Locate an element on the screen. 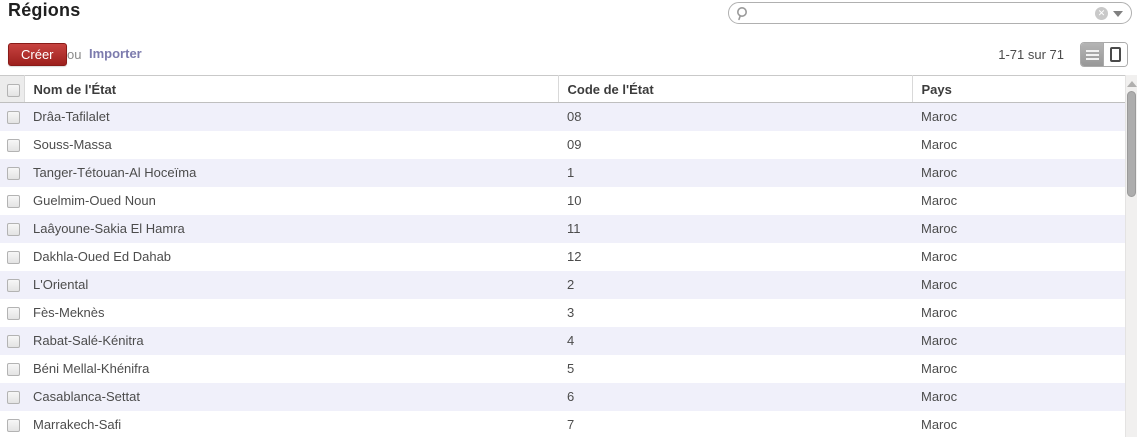 This screenshot has width=1137, height=437. cell-name: L'Oriental is located at coordinates (61, 284).